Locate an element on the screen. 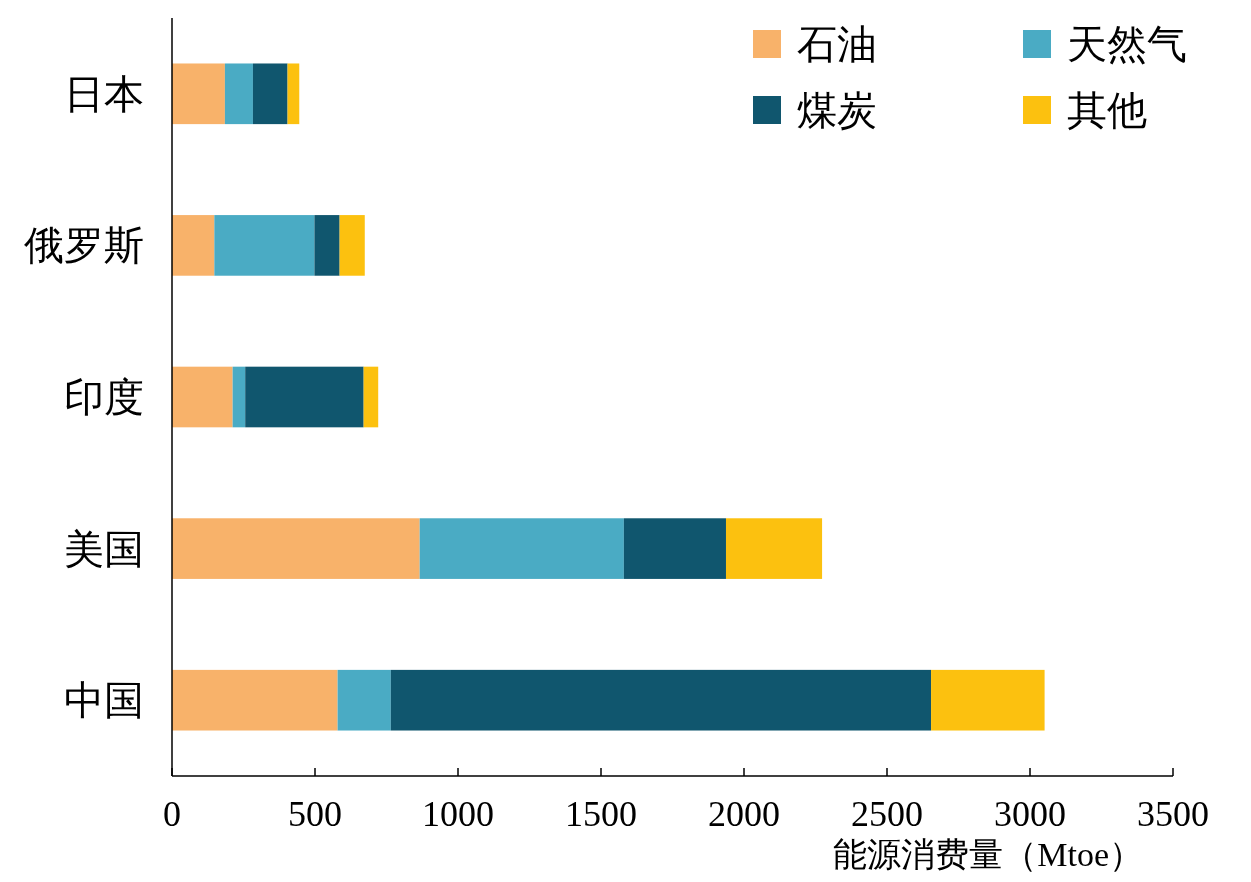 The width and height of the screenshot is (1251, 882). legend-label: 其他 is located at coordinates (1107, 110).